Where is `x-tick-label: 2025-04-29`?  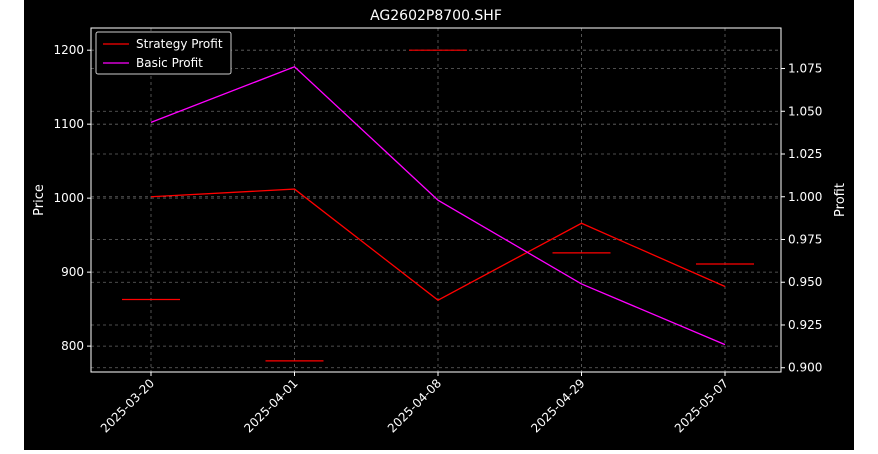 x-tick-label: 2025-04-29 is located at coordinates (557, 405).